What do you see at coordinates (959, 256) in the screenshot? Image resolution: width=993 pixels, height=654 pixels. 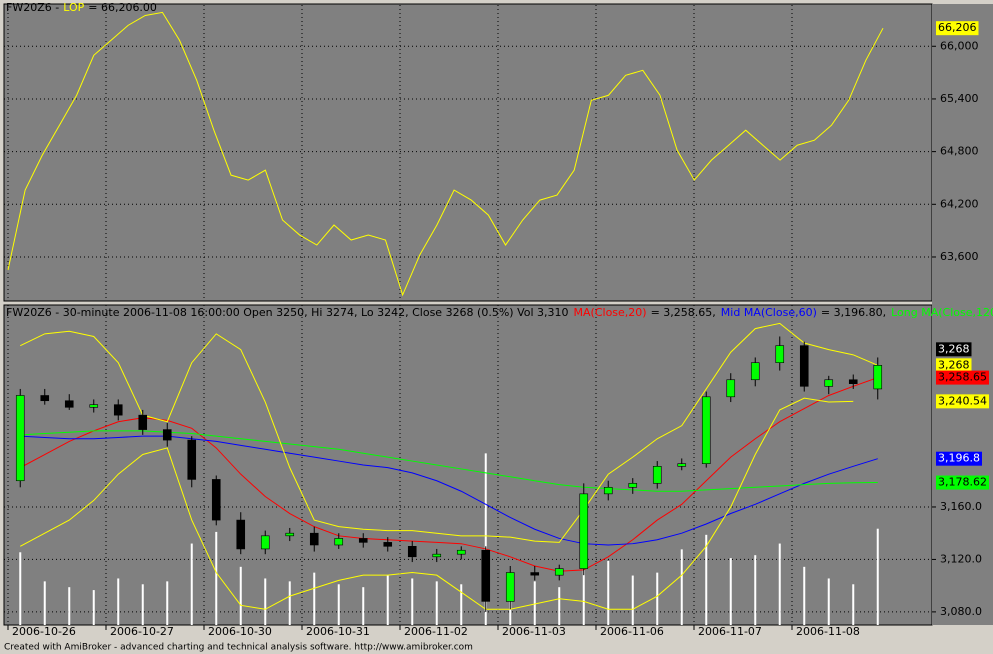 I see `y-tick-label: 63,600` at bounding box center [959, 256].